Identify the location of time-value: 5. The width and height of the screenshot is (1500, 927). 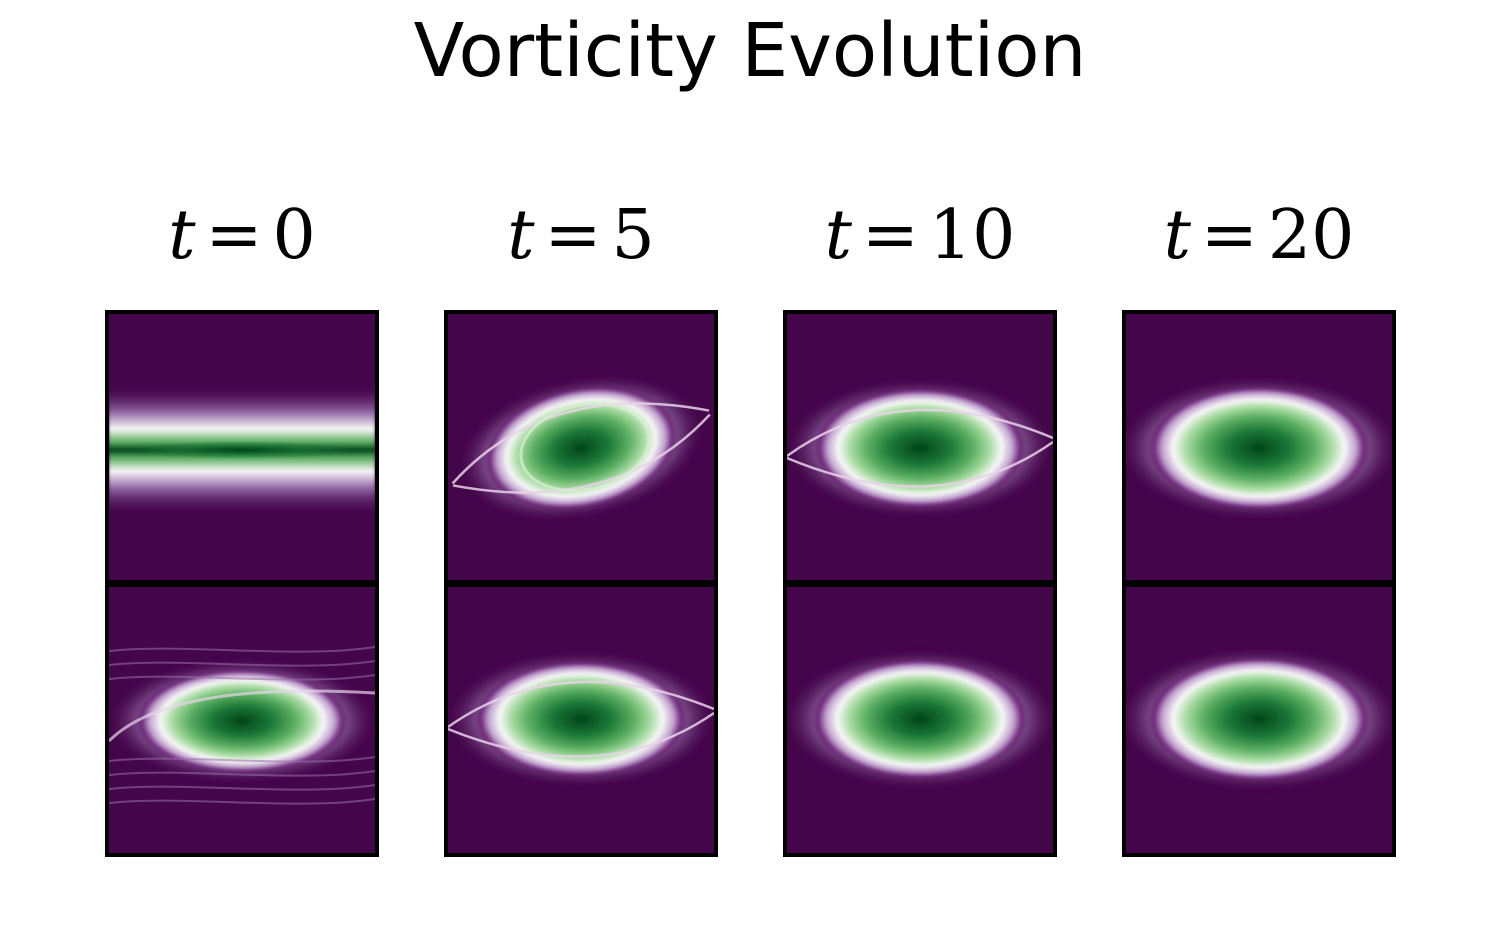
(633, 235).